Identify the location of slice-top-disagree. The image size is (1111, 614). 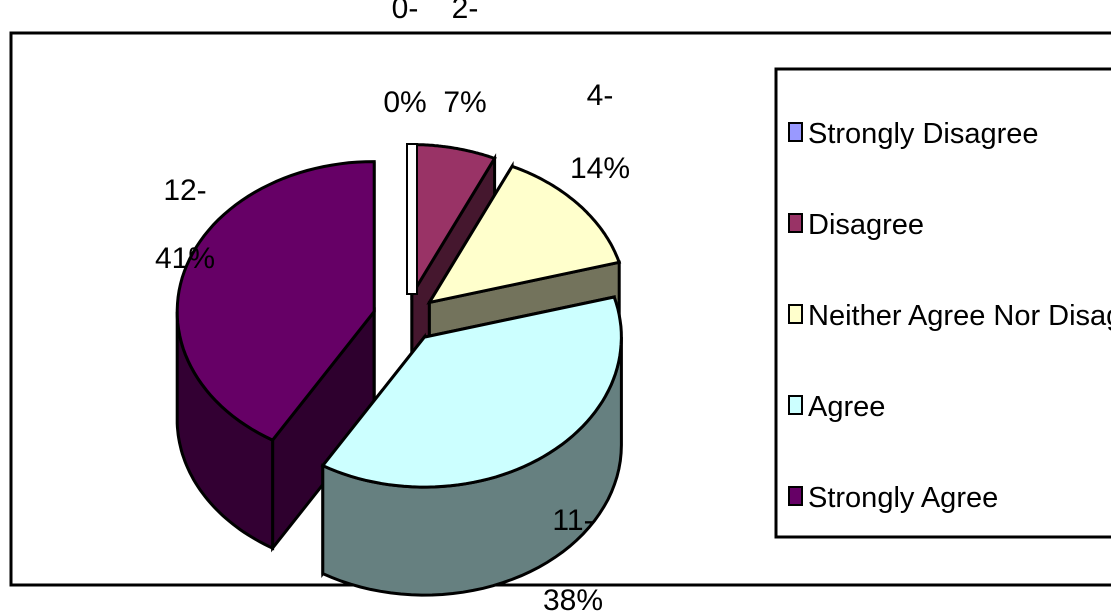
(453, 221).